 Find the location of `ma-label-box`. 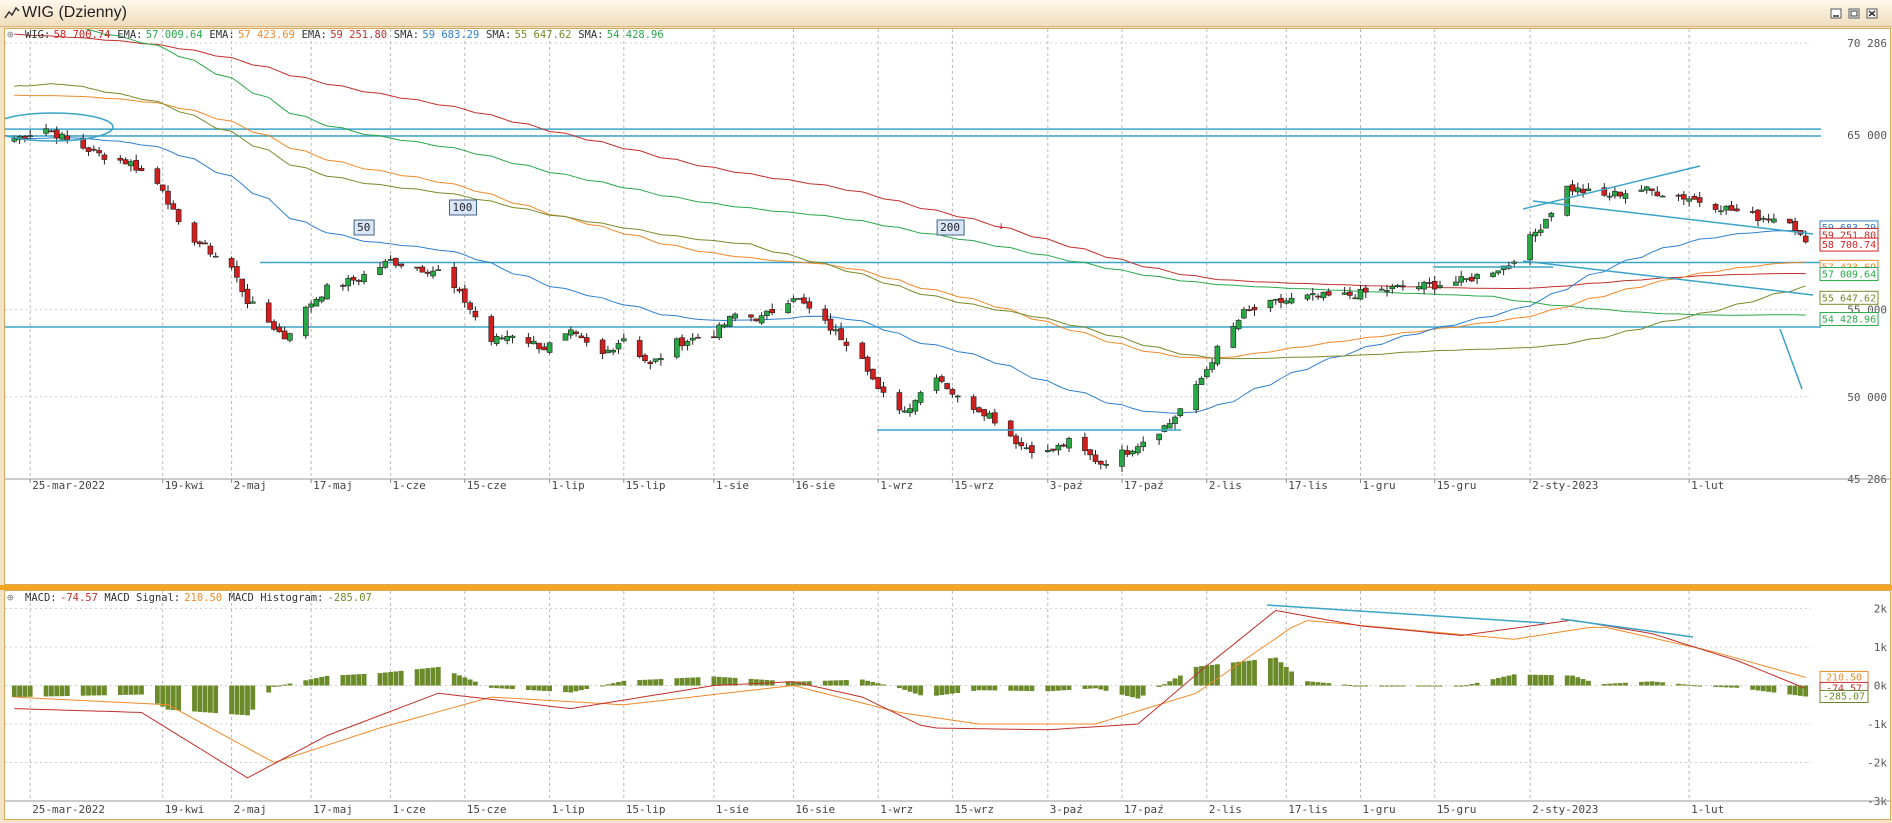

ma-label-box is located at coordinates (463, 207).